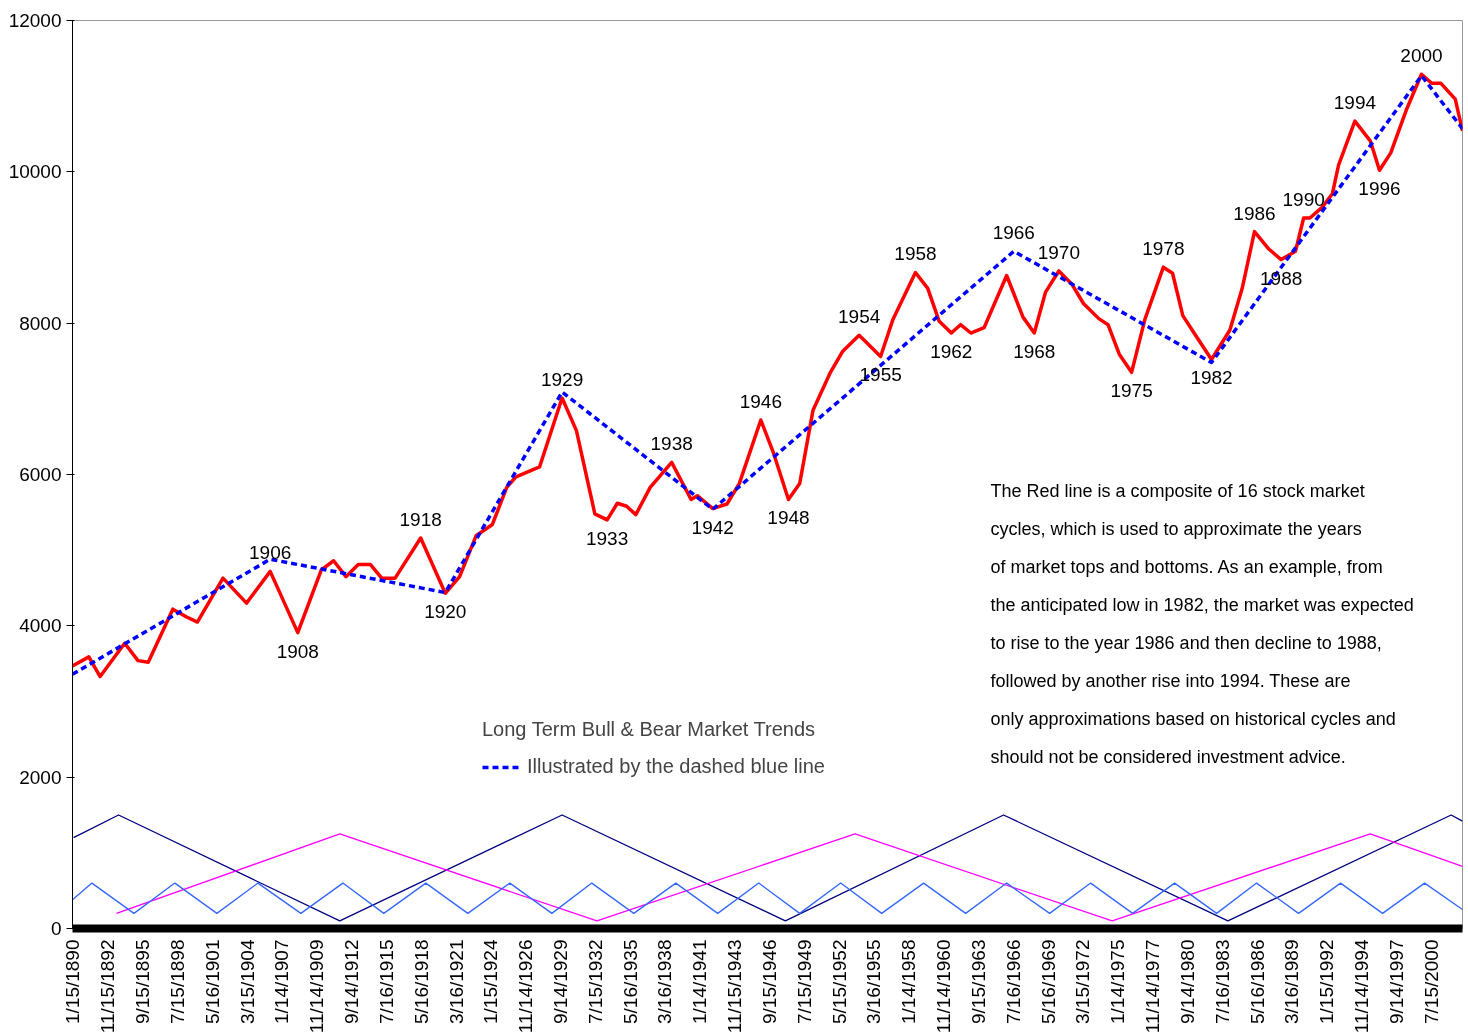 The height and width of the screenshot is (1036, 1468). What do you see at coordinates (1058, 252) in the screenshot?
I see `annotation: 1970` at bounding box center [1058, 252].